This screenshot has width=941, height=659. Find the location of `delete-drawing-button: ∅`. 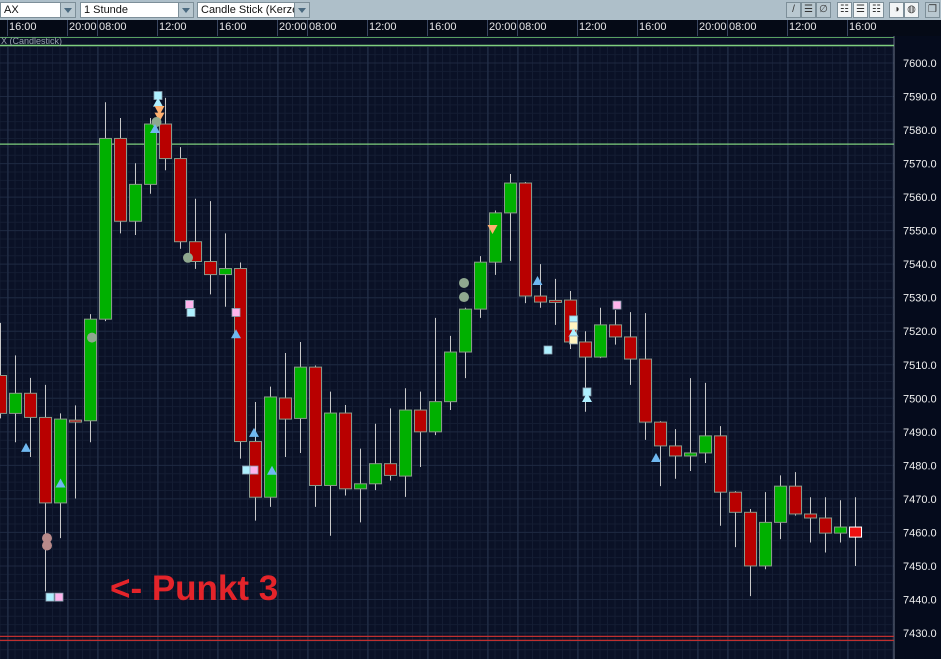

delete-drawing-button: ∅ is located at coordinates (823, 10).